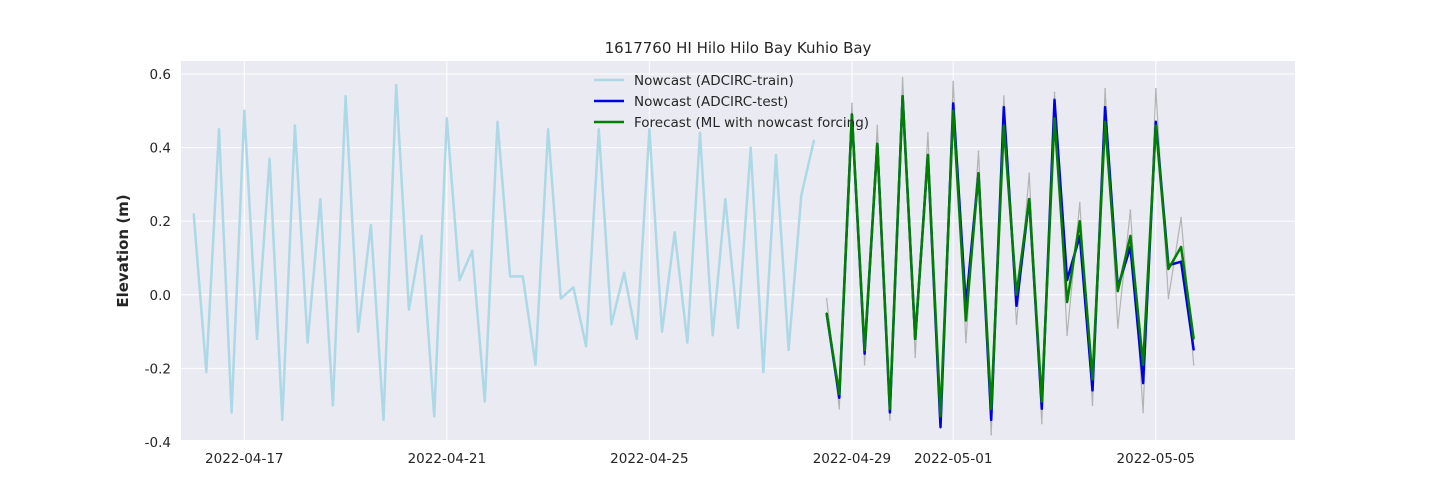 The image size is (1440, 504). I want to click on legend-item: Forecast (ML with nowcast forcing), so click(731, 123).